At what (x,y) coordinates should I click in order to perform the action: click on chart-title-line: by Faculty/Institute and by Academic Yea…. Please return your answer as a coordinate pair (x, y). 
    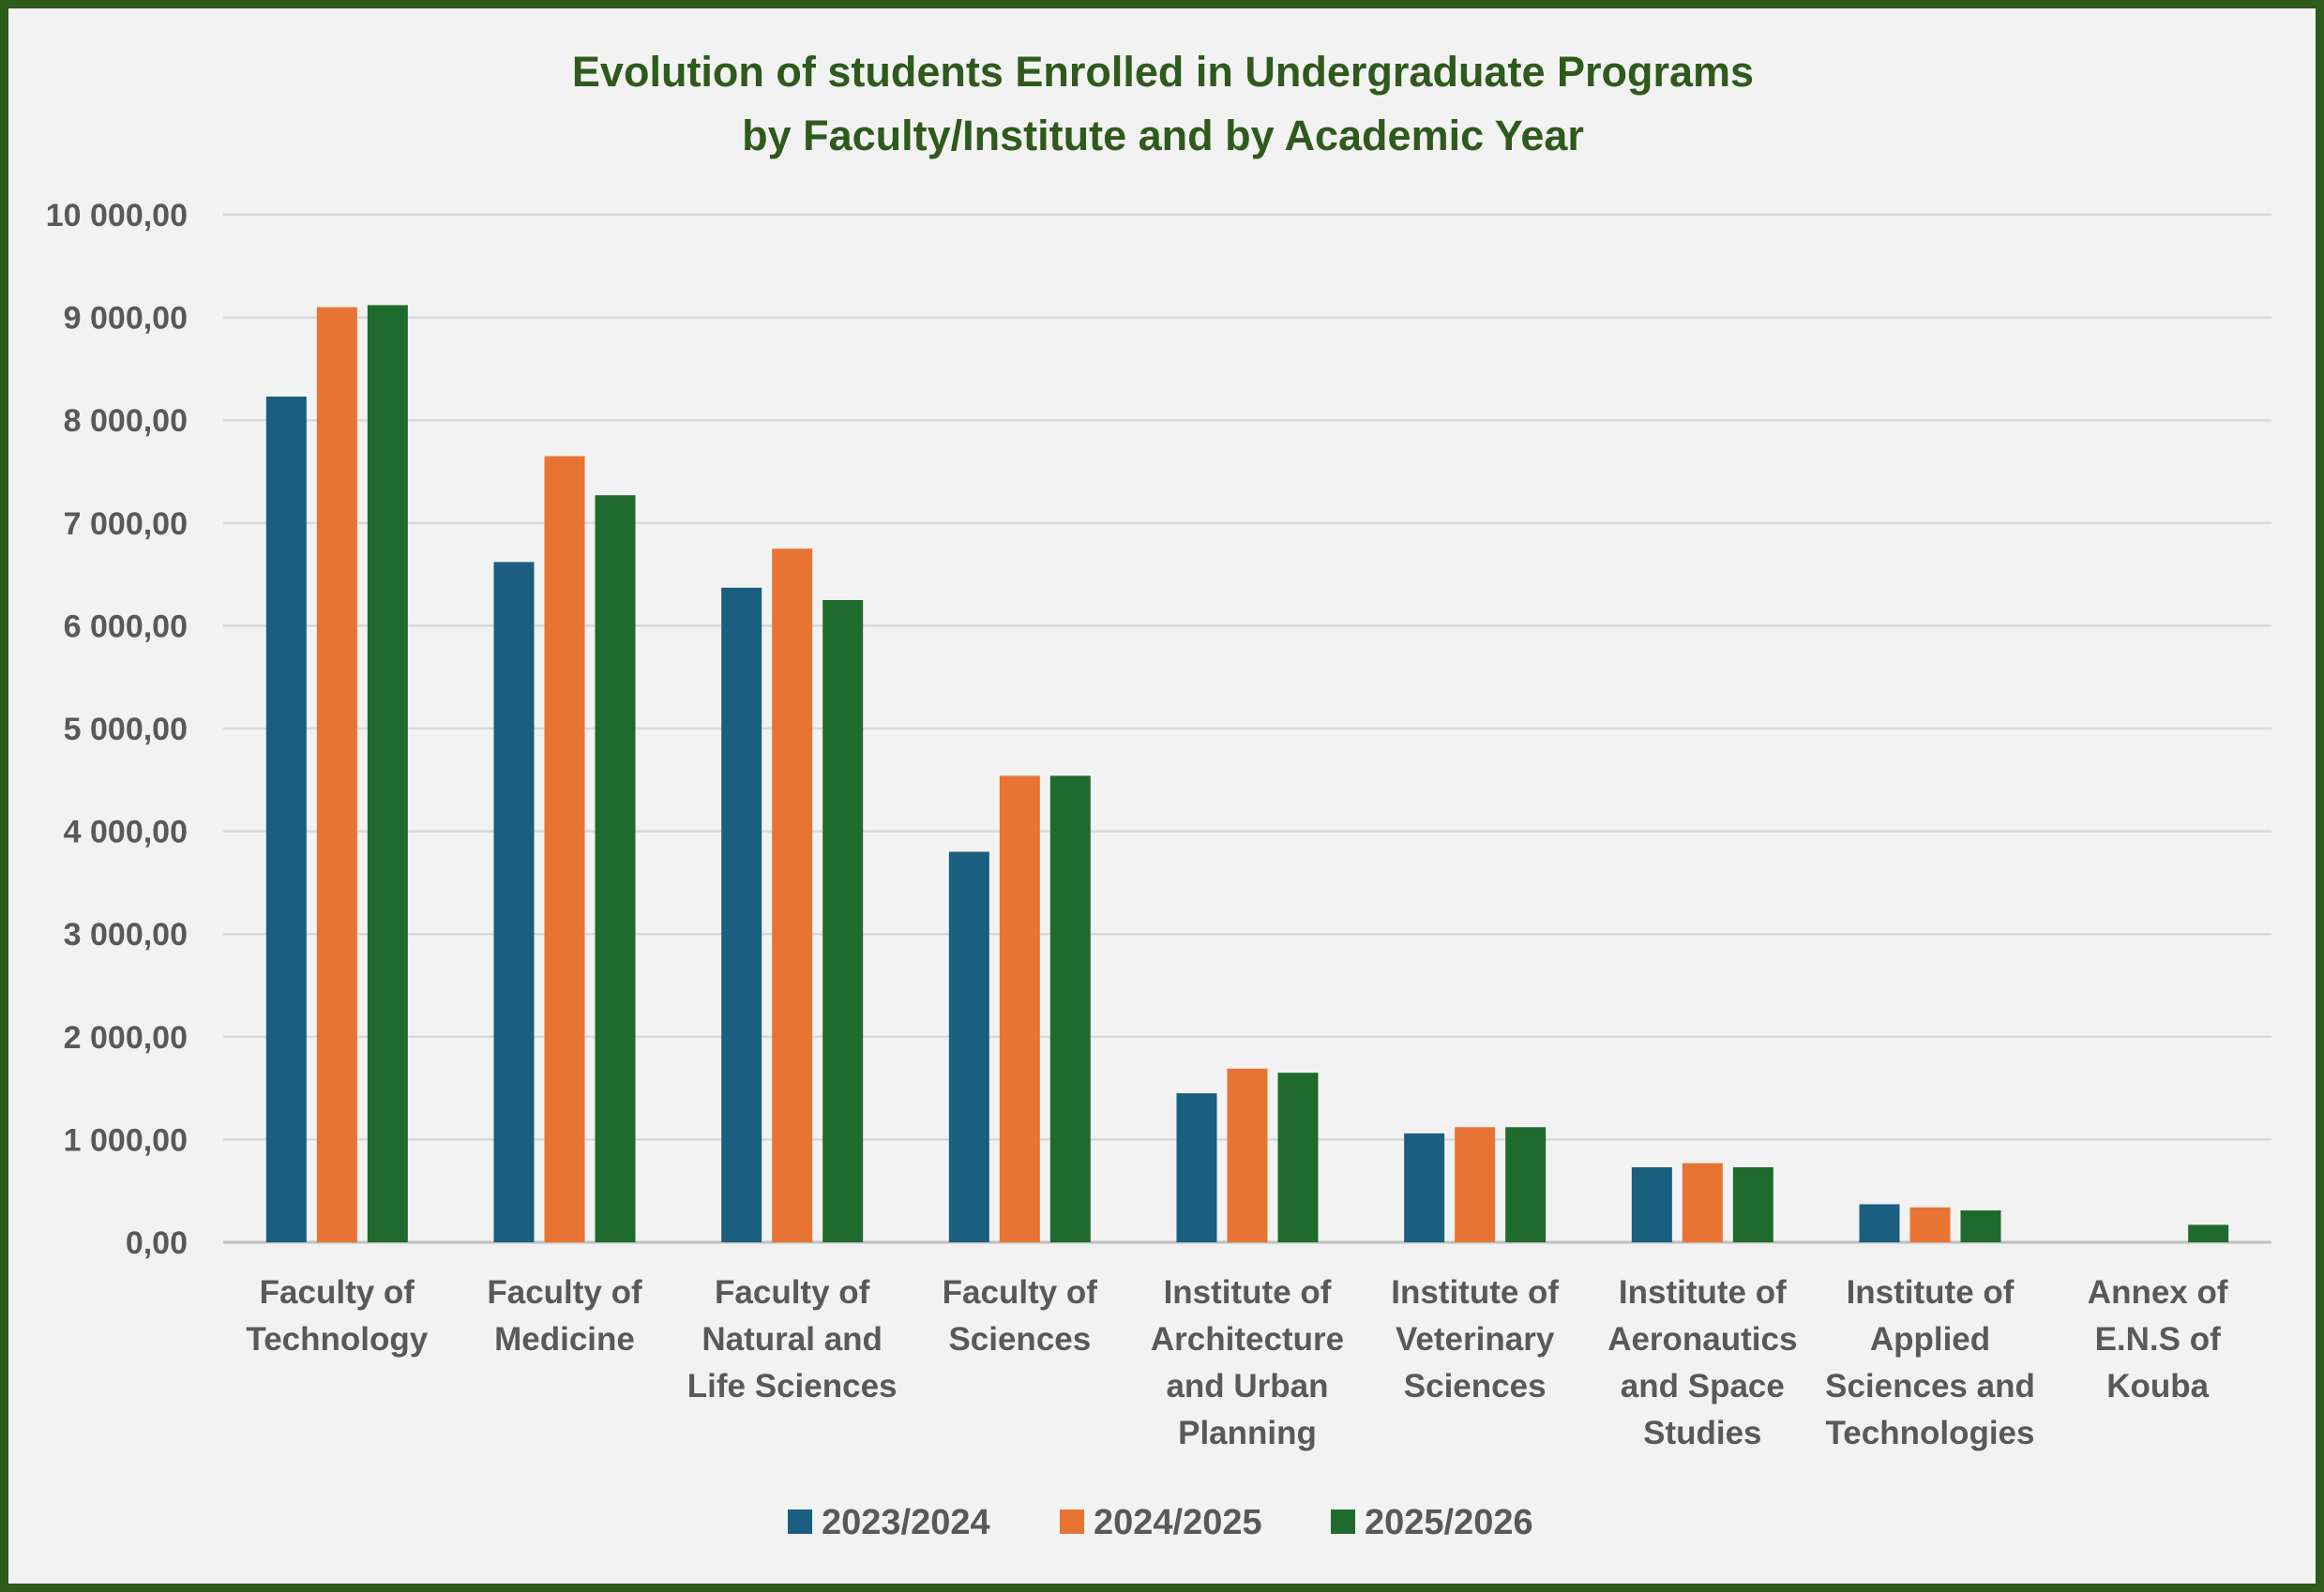
    Looking at the image, I should click on (1163, 135).